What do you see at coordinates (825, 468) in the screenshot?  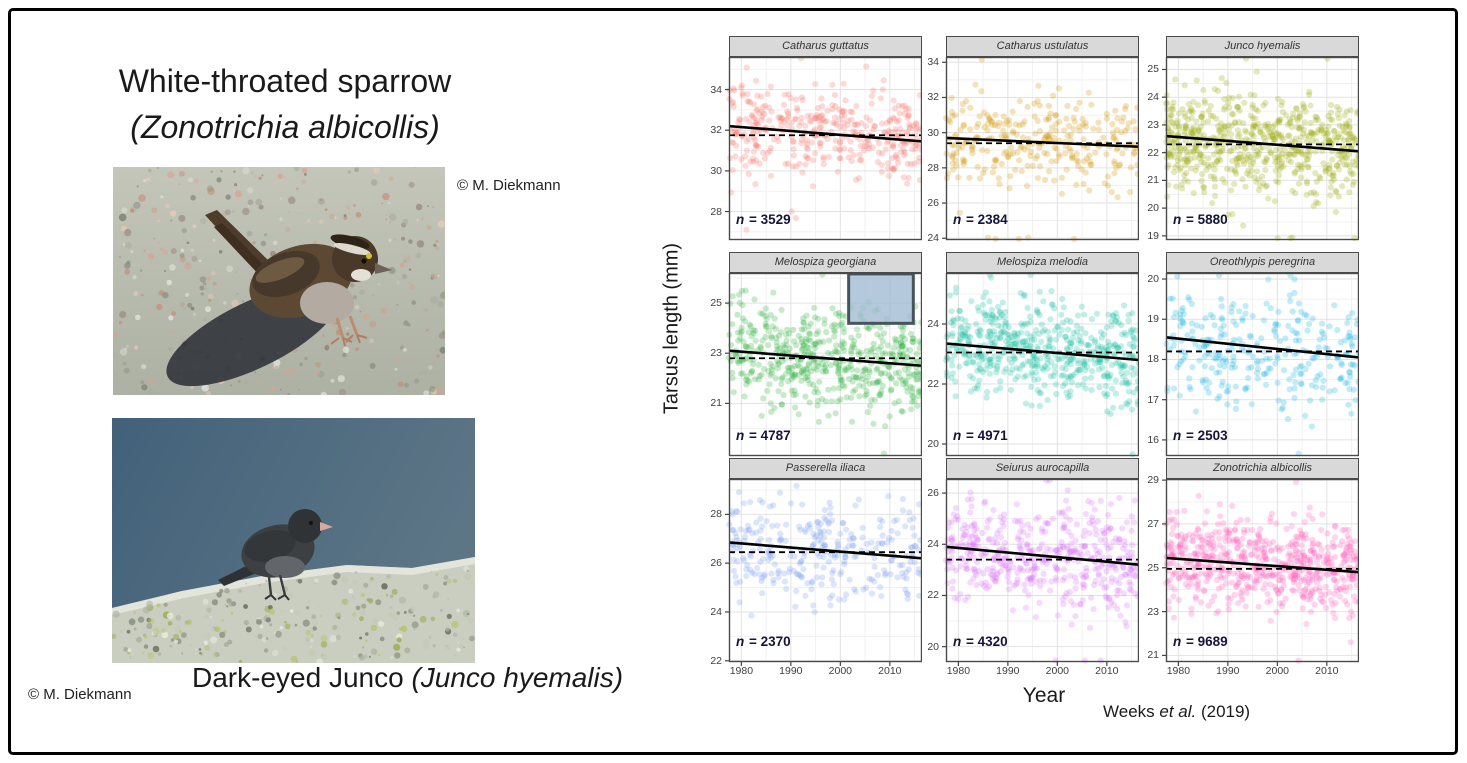 I see `panel-title: Passerella iliaca` at bounding box center [825, 468].